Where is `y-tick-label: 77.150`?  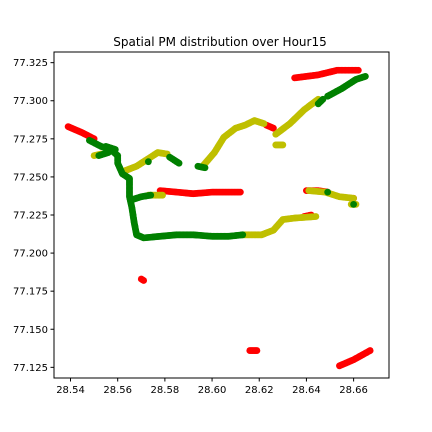
y-tick-label: 77.150 is located at coordinates (30, 330).